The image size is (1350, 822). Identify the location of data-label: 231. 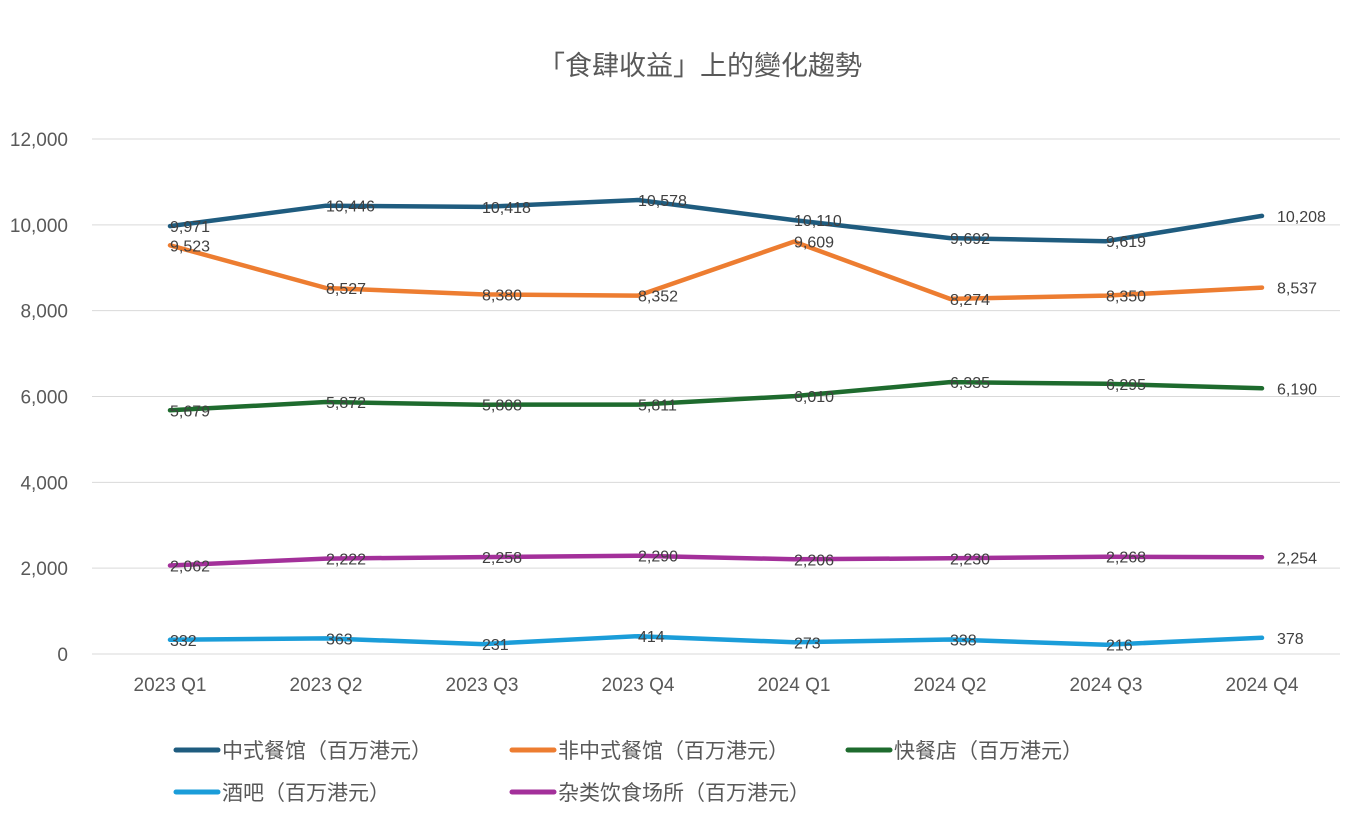
(495, 645).